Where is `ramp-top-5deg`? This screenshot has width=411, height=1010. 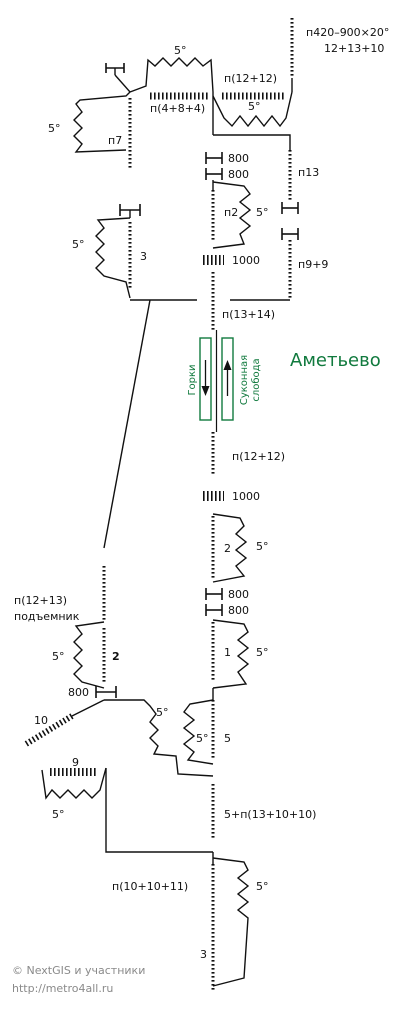 ramp-top-5deg is located at coordinates (171, 75).